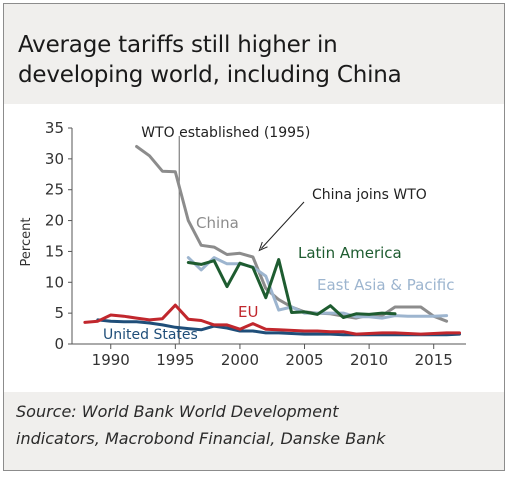 This screenshot has height=478, width=510. I want to click on y-axis-label: Percent, so click(26, 242).